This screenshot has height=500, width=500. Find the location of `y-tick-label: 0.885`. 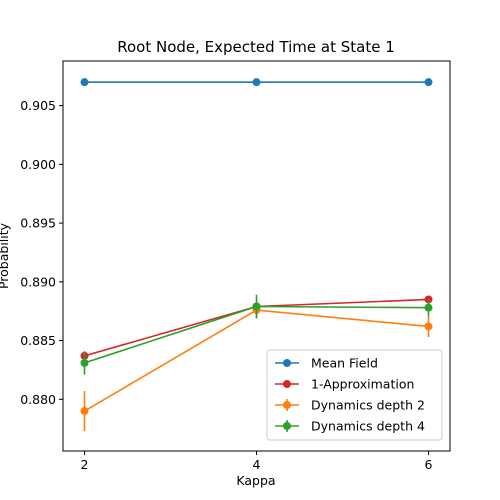

y-tick-label: 0.885 is located at coordinates (38, 340).